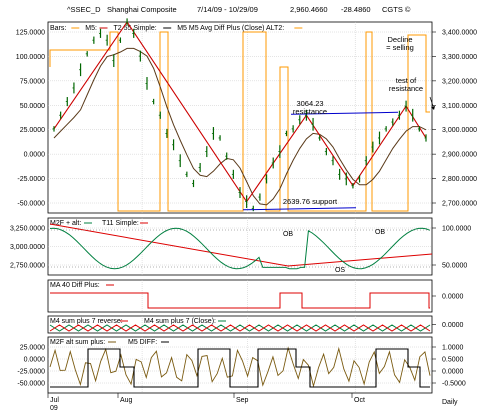 The height and width of the screenshot is (413, 490). Describe the element at coordinates (227, 9) in the screenshot. I see `header-date-range: 7/14/09 - 10/29/09` at that location.